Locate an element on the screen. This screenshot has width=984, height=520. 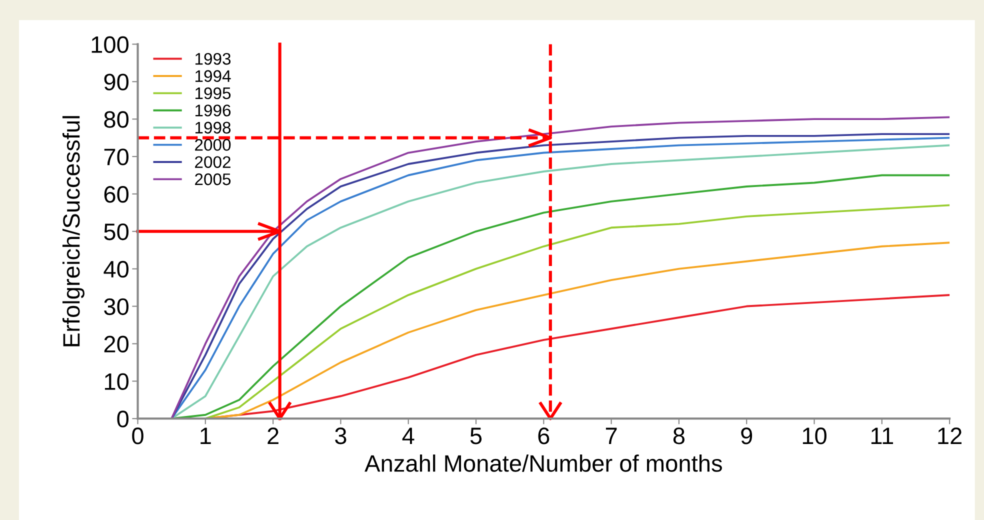
legend-label: 2002 is located at coordinates (212, 162).